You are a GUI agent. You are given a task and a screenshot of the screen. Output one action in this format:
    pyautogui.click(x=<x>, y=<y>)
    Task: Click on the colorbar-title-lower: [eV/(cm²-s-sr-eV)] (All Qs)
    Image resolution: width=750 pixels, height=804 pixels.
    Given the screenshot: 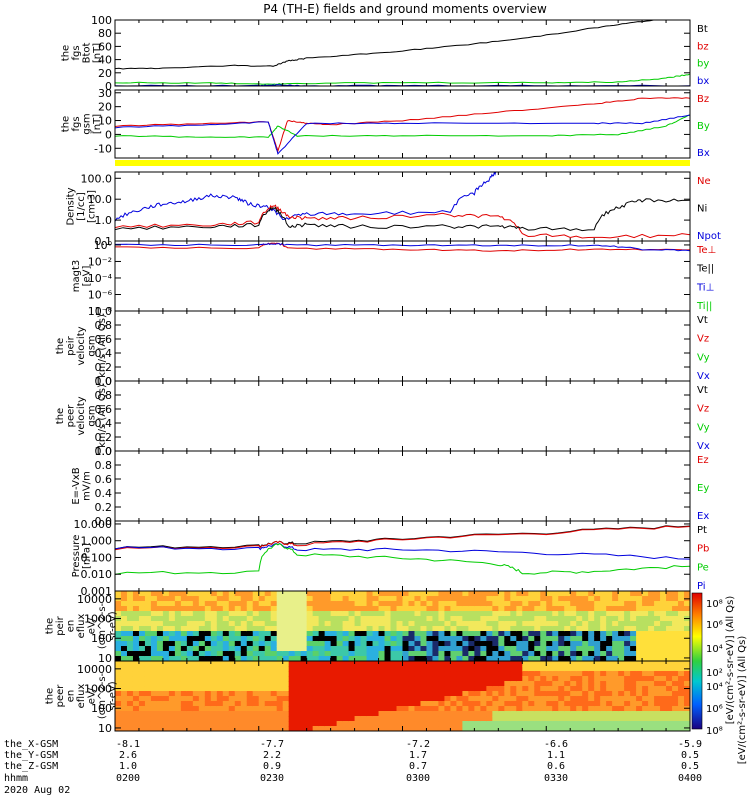 What is the action you would take?
    pyautogui.click(x=742, y=700)
    